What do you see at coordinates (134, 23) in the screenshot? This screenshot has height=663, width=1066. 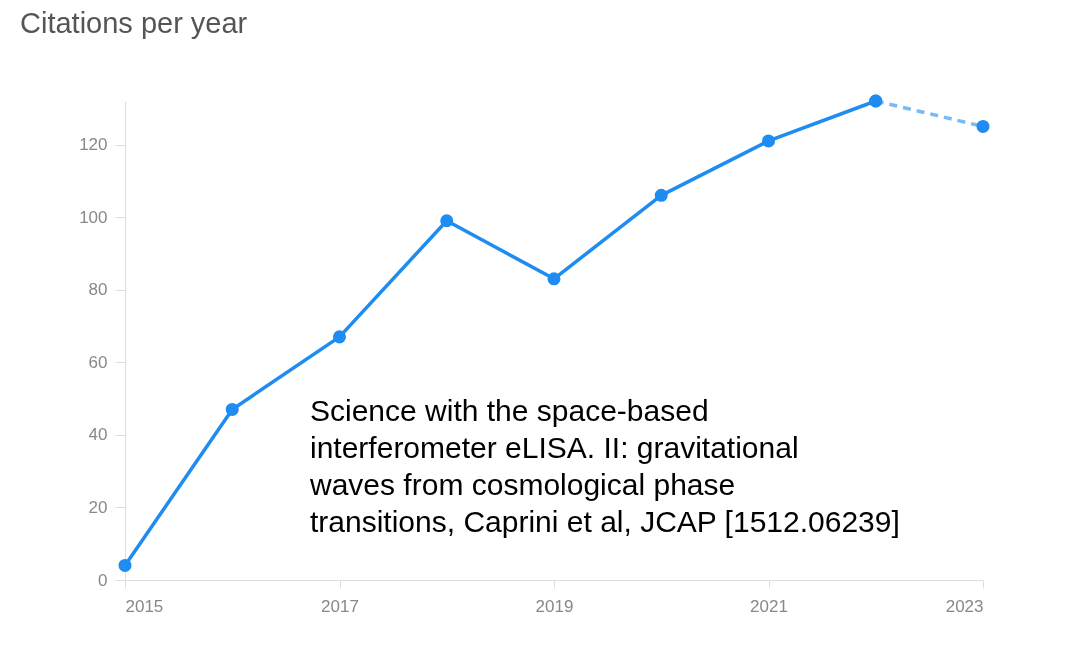 I see `chart-title: Citations per year` at bounding box center [134, 23].